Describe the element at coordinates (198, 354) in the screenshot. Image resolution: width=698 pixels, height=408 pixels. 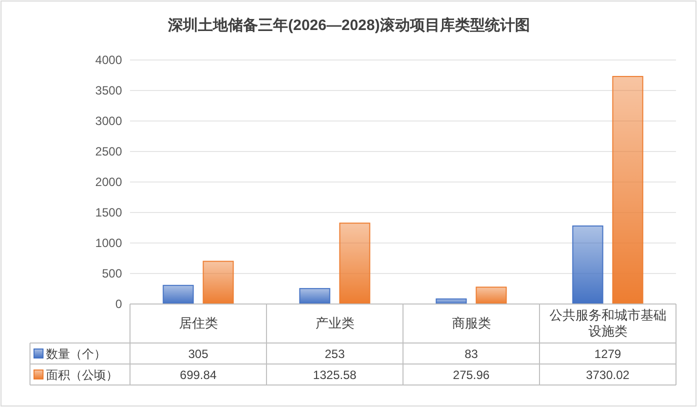
I see `data-label: 305` at that location.